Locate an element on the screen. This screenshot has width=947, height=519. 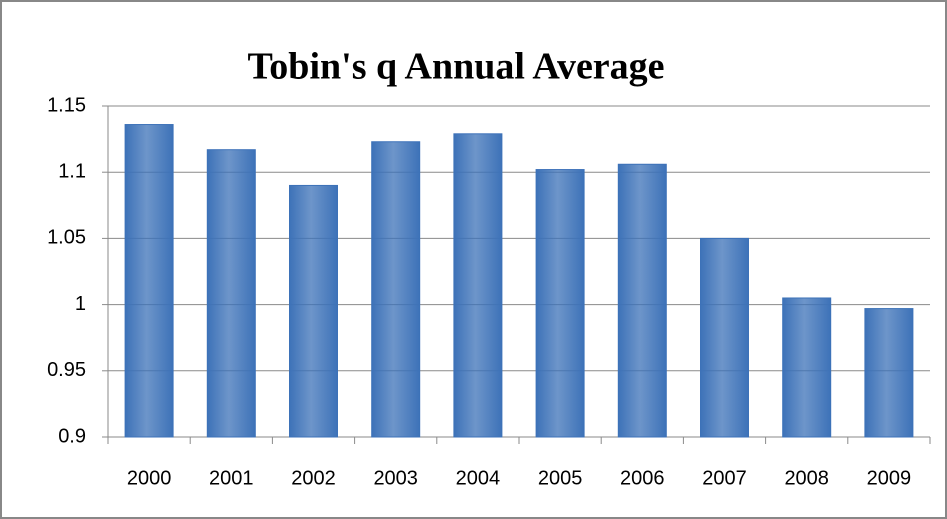
y-tick-label: 0.9 is located at coordinates (72, 436).